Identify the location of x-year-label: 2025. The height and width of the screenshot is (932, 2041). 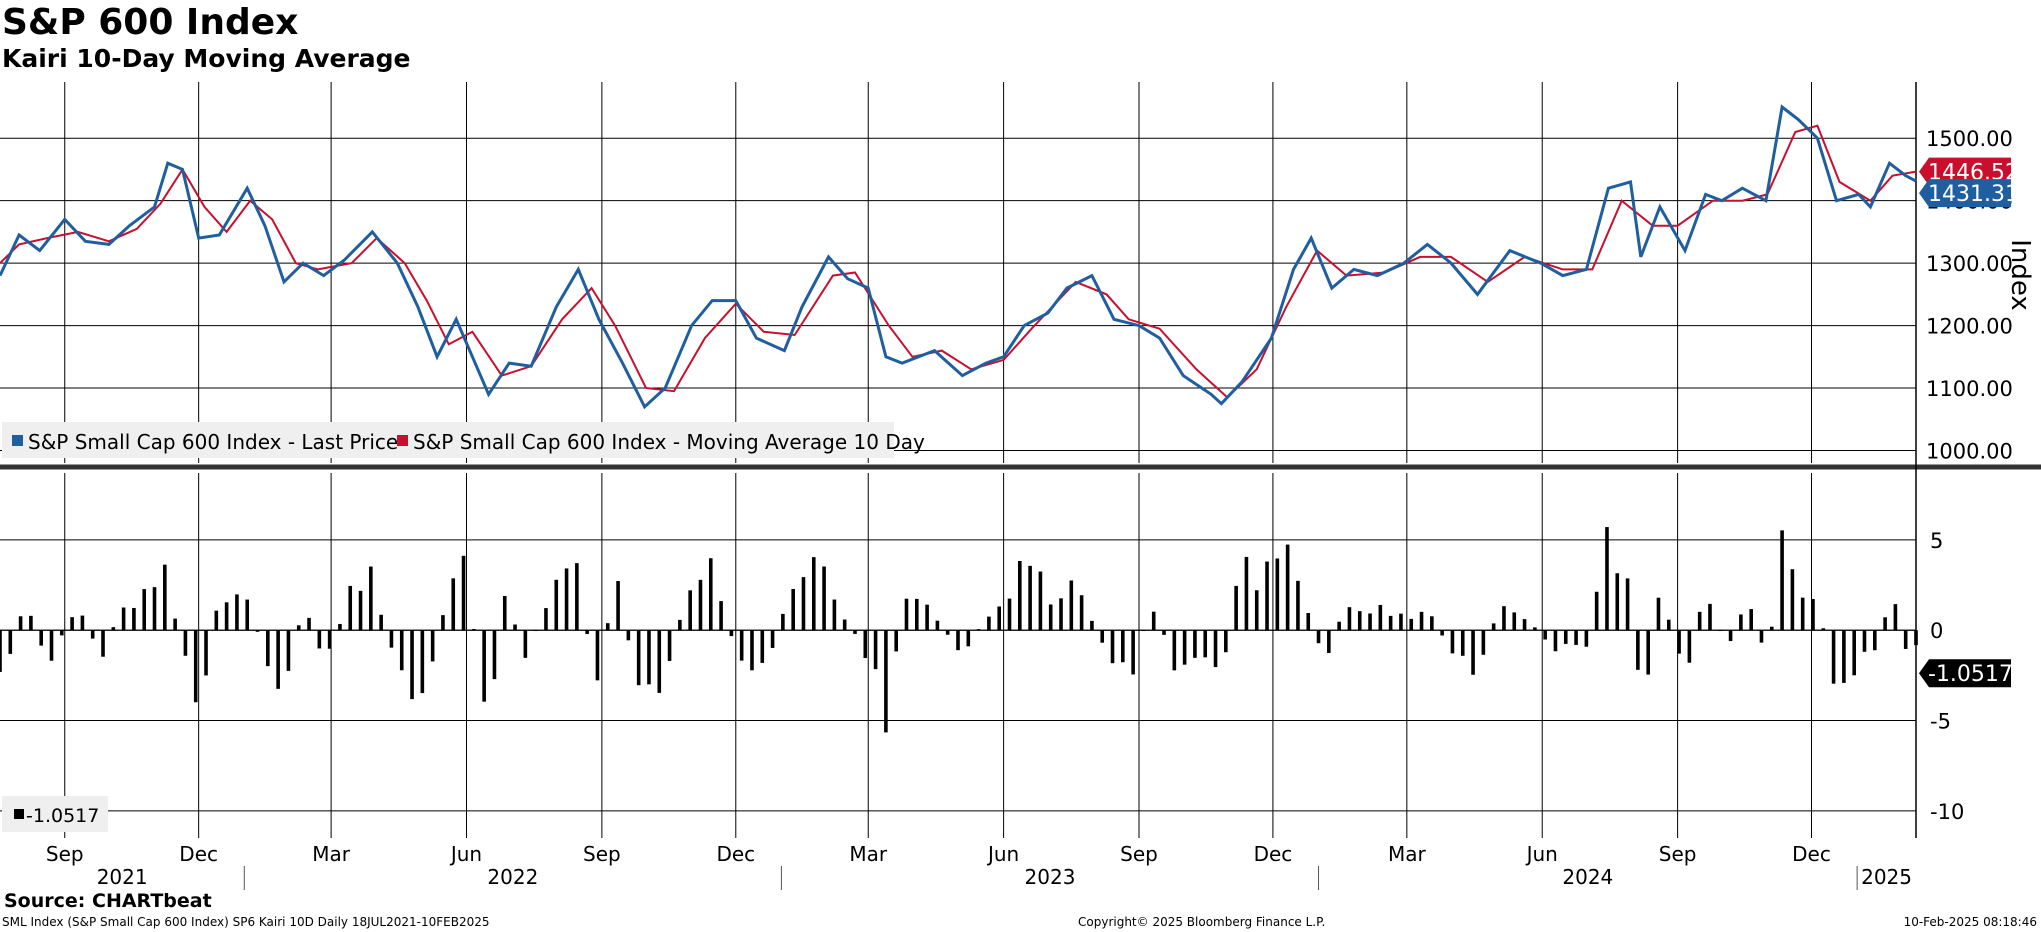
(1886, 877).